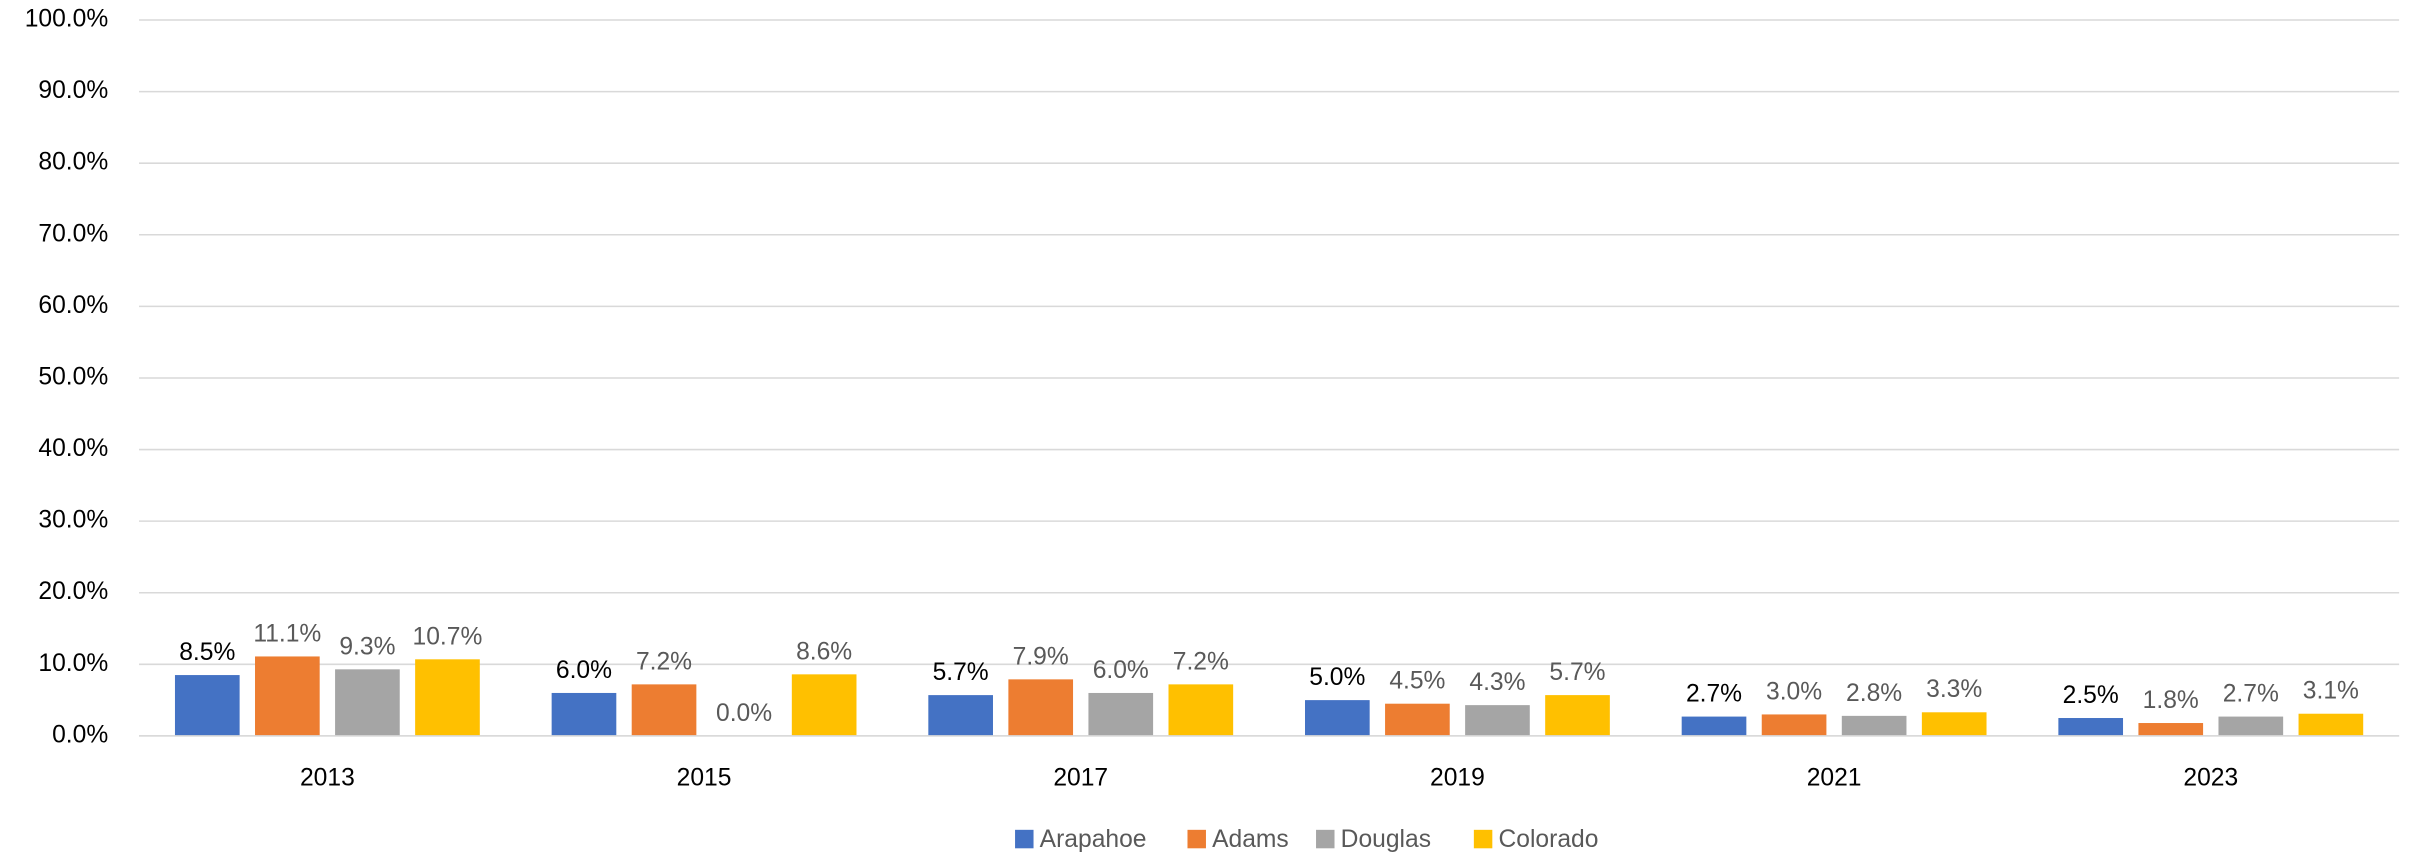 The height and width of the screenshot is (856, 2415). Describe the element at coordinates (1386, 839) in the screenshot. I see `legend-label: Douglas` at that location.